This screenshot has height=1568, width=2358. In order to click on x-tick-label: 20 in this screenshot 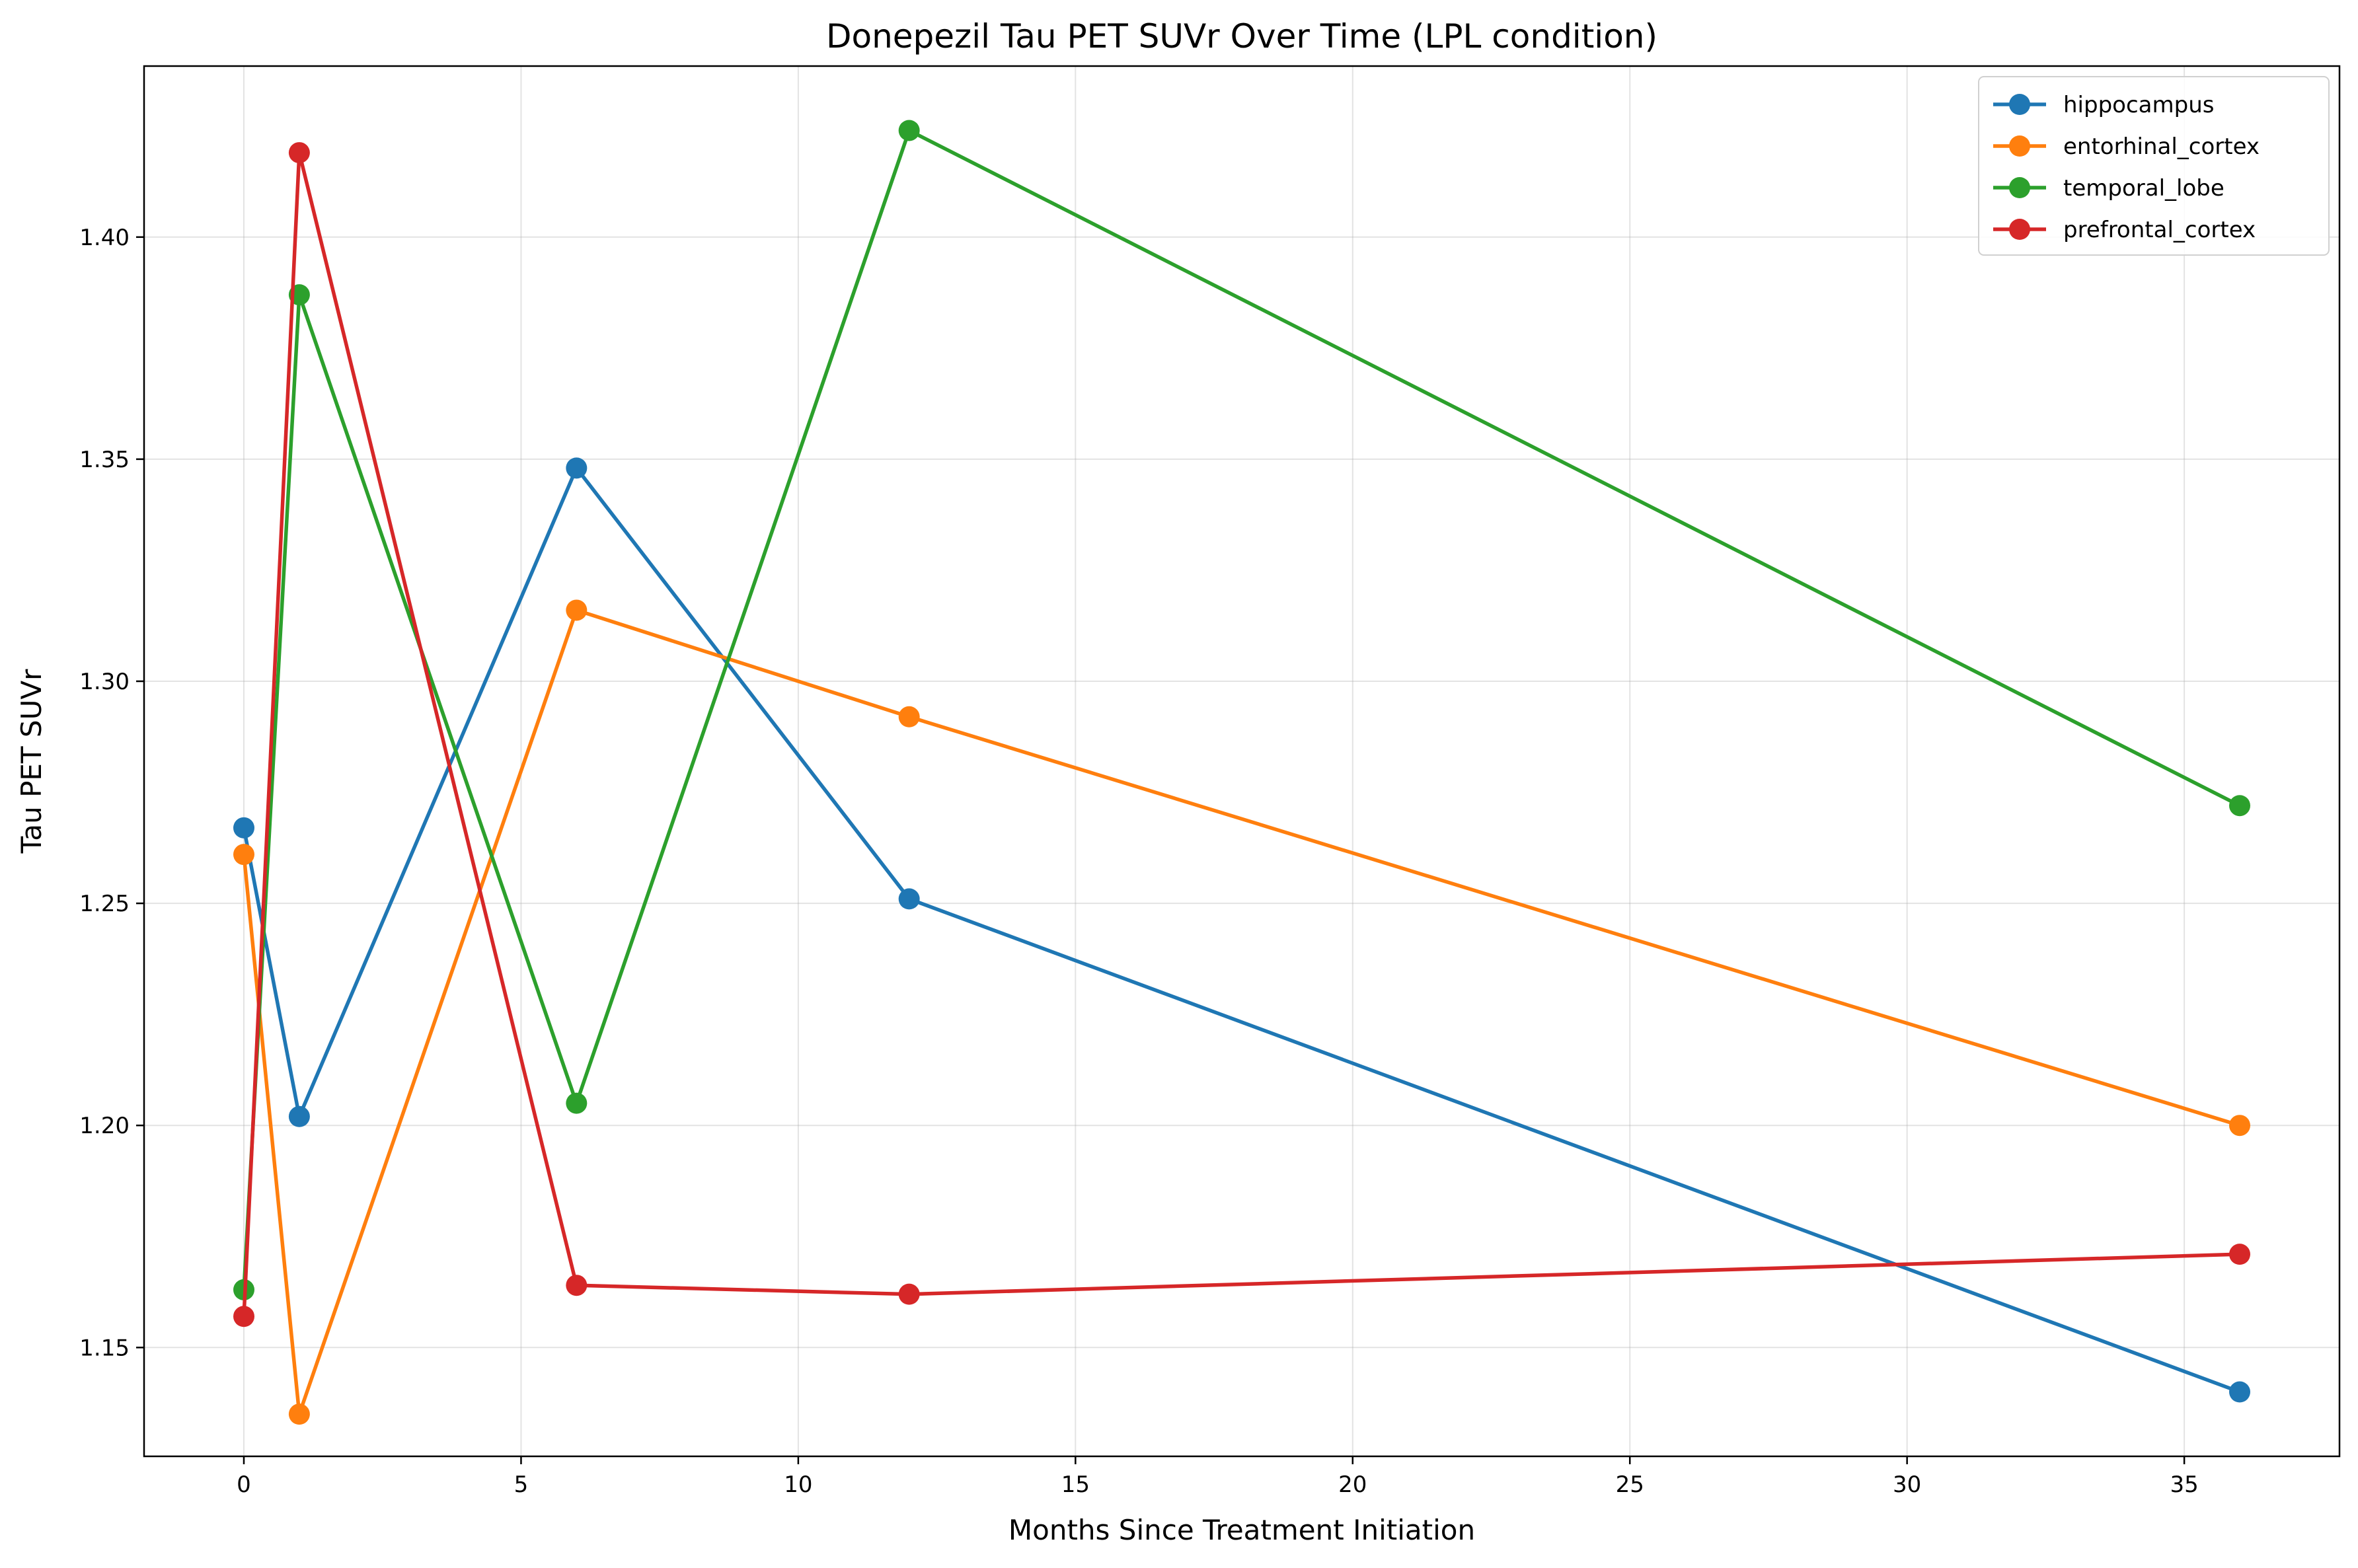, I will do `click(1352, 1485)`.